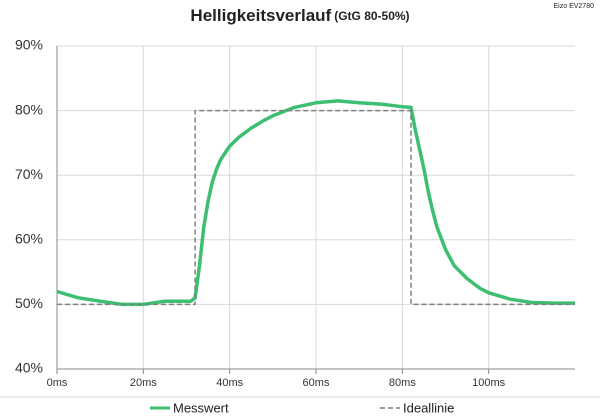  Describe the element at coordinates (402, 383) in the screenshot. I see `x-tick-label: 80ms` at that location.